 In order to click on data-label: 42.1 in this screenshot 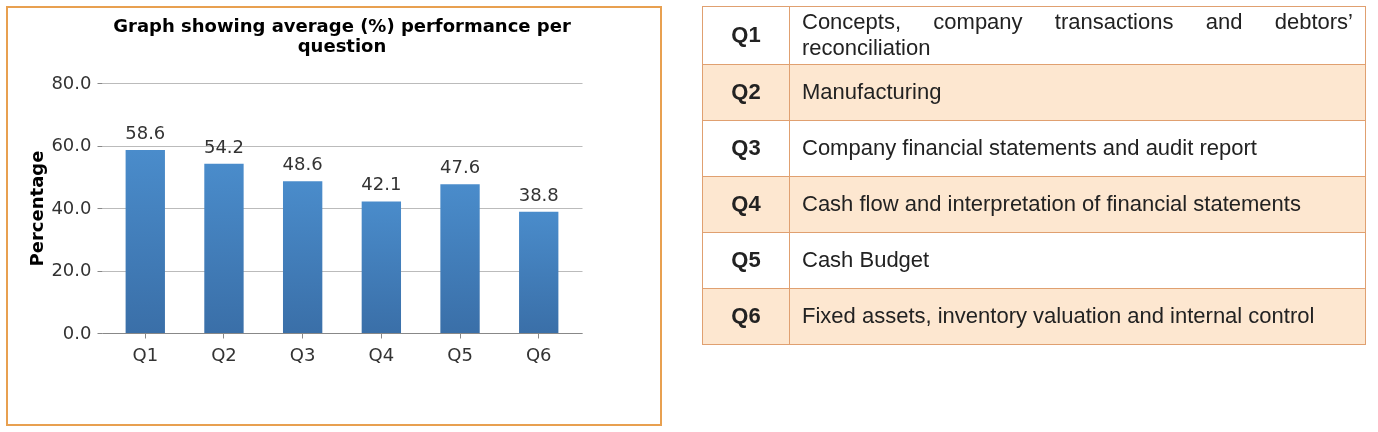, I will do `click(381, 184)`.